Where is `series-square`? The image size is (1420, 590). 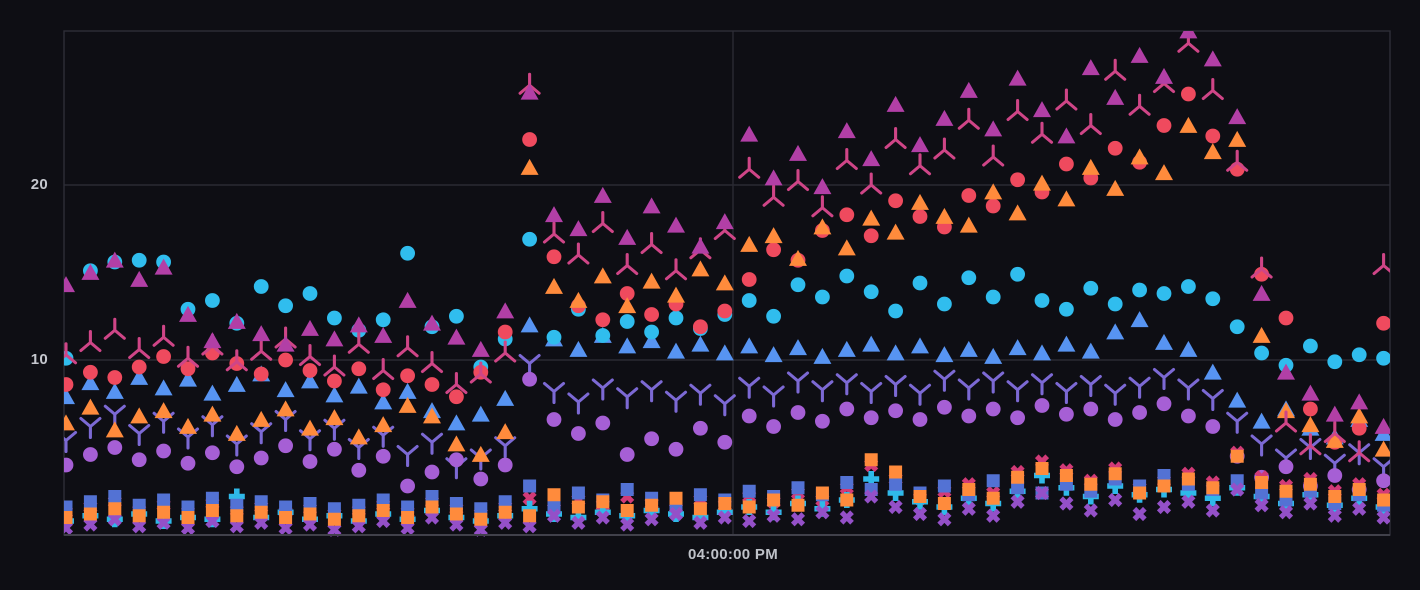
series-square is located at coordinates (727, 487).